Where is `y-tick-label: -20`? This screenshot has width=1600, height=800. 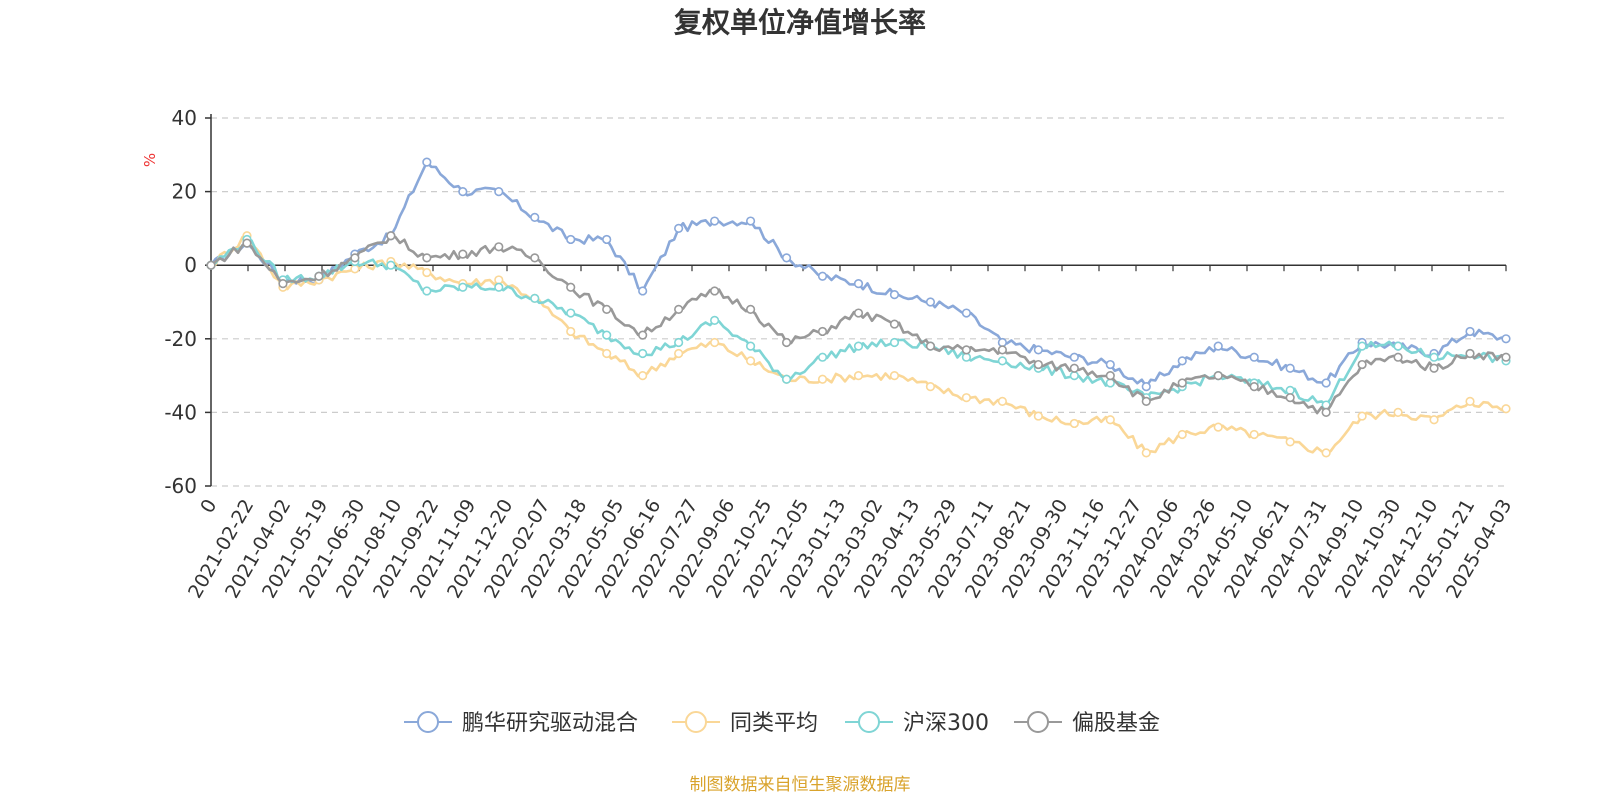 y-tick-label: -20 is located at coordinates (180, 339).